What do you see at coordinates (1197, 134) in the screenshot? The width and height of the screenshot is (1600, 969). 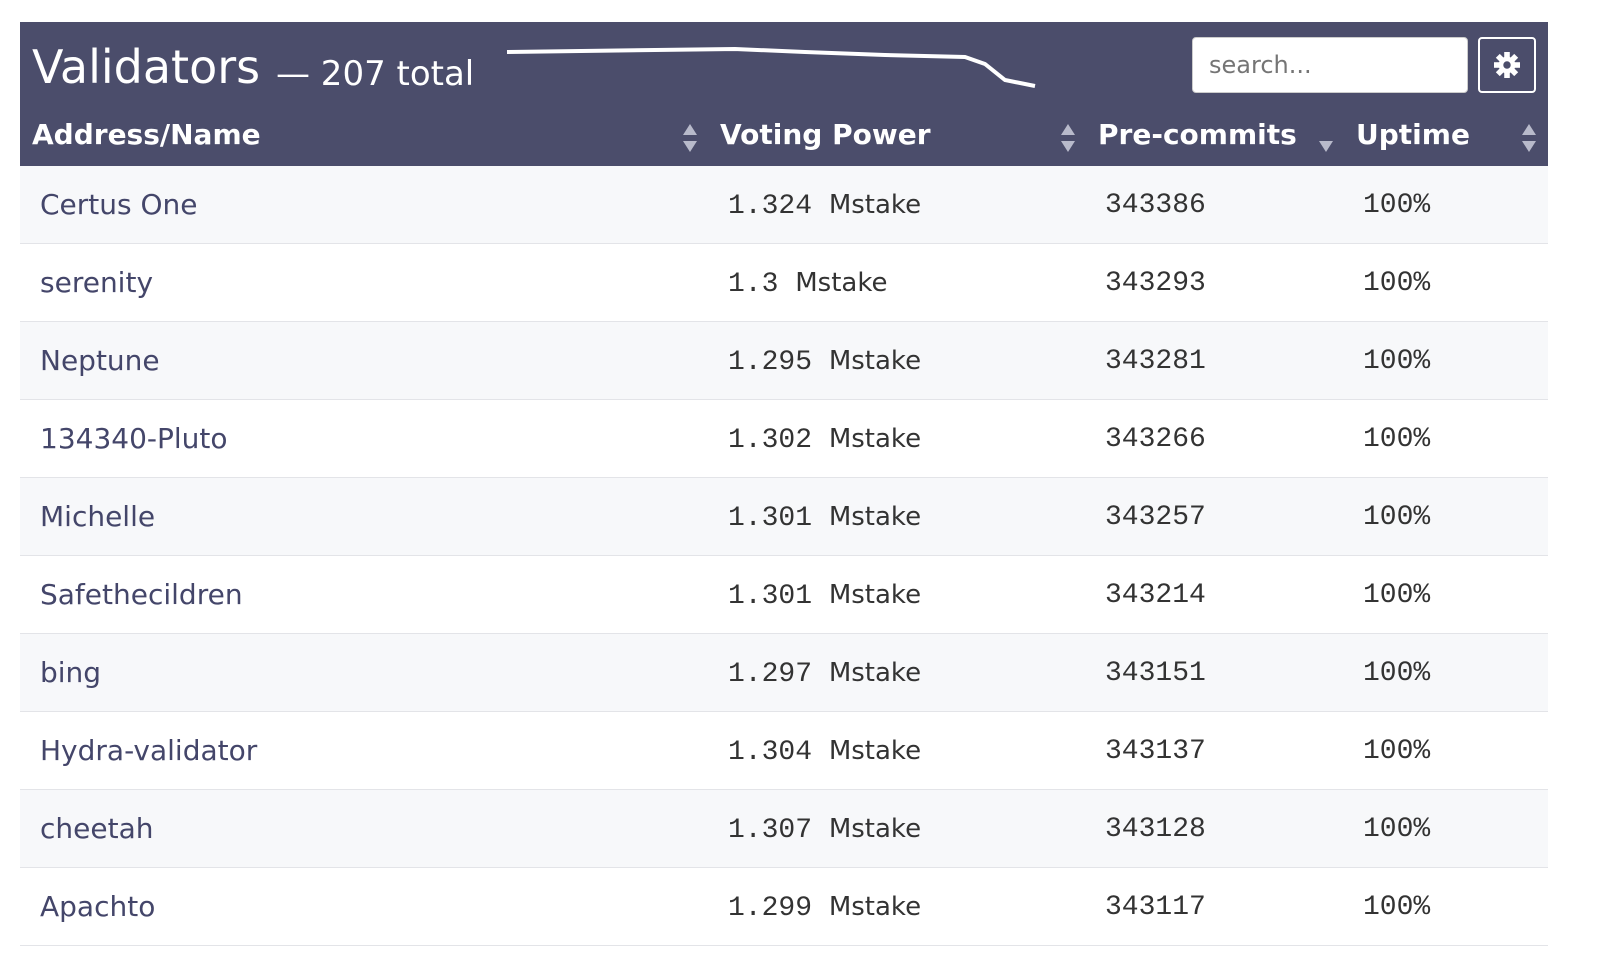 I see `column-header: Pre-commits` at bounding box center [1197, 134].